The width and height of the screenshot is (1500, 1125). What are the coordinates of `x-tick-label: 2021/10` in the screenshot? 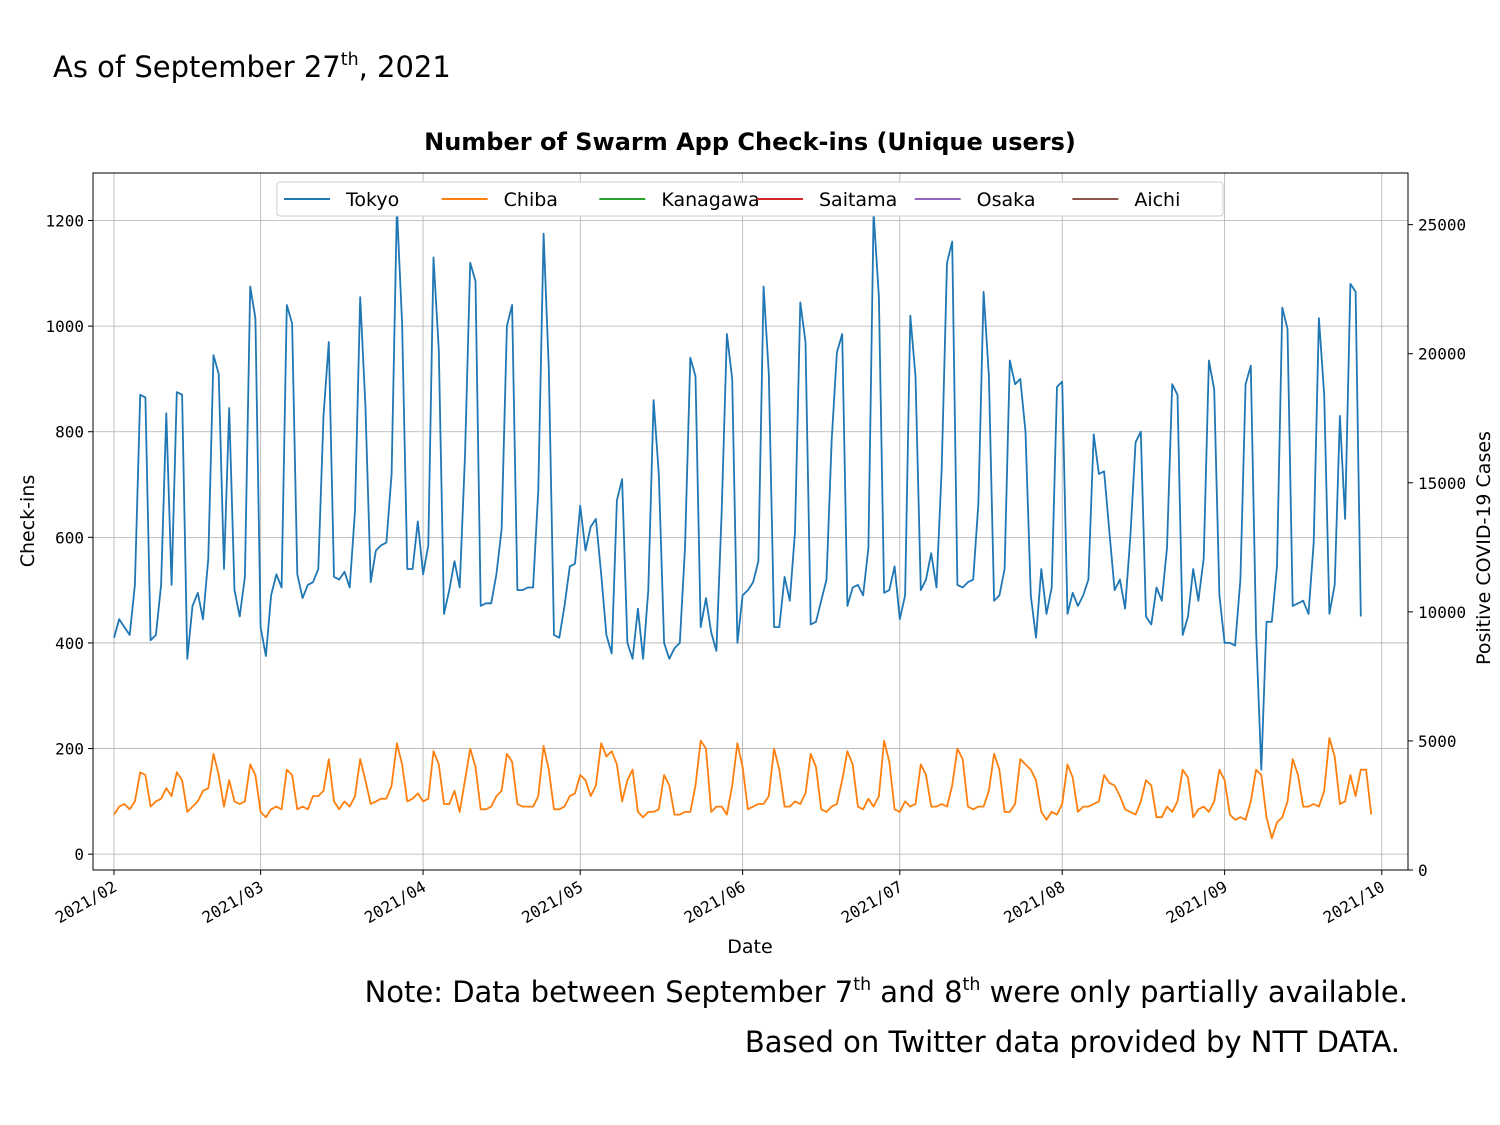 It's located at (1354, 902).